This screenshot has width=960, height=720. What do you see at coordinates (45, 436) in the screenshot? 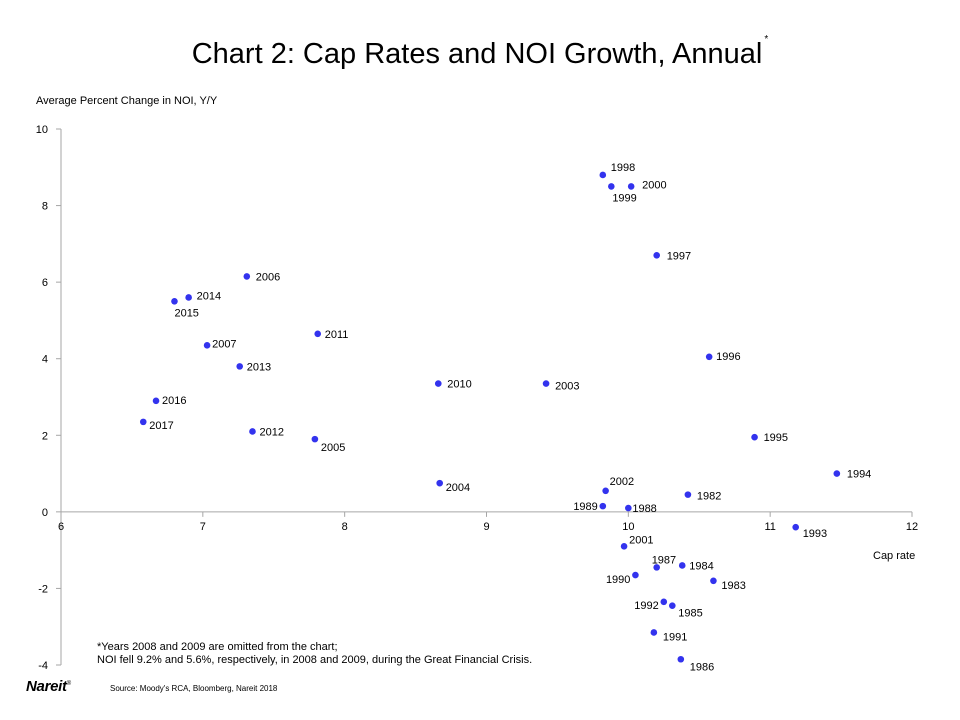
I see `y-tick-label: 2` at bounding box center [45, 436].